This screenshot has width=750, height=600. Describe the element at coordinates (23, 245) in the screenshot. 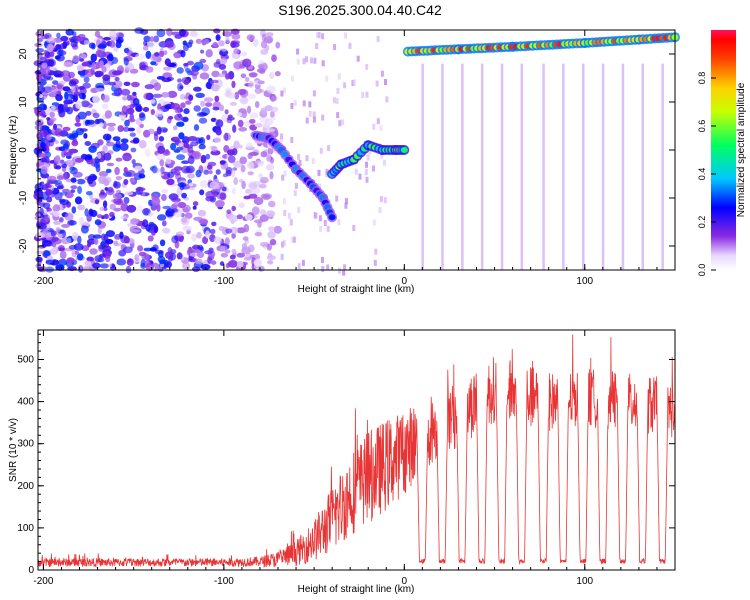

I see `spectrogram-y-tick-label: -20` at that location.